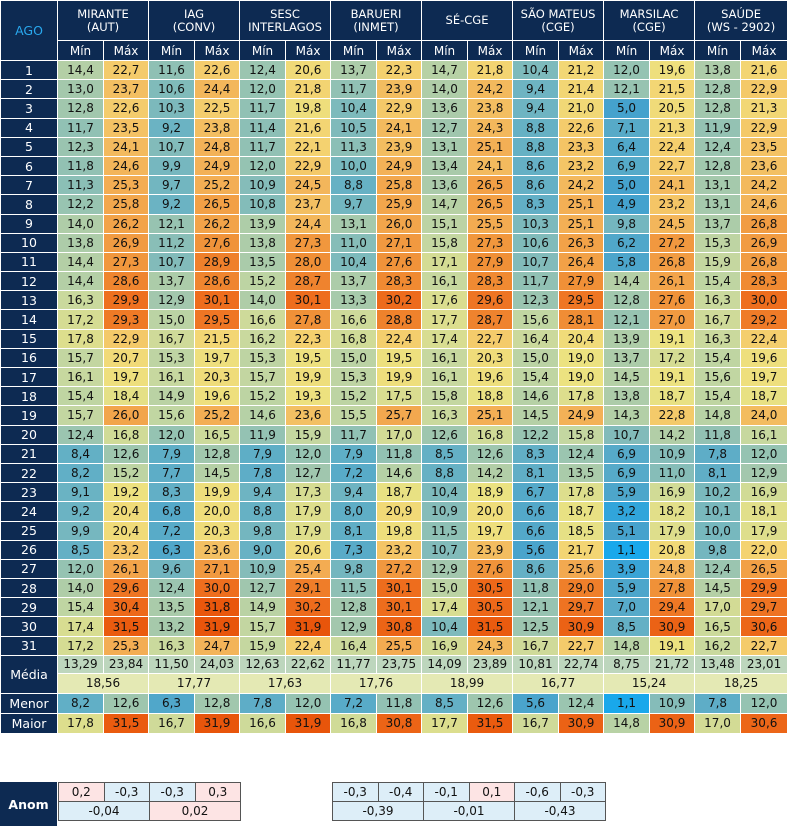  I want to click on min-temp-cell: 13,4, so click(445, 166).